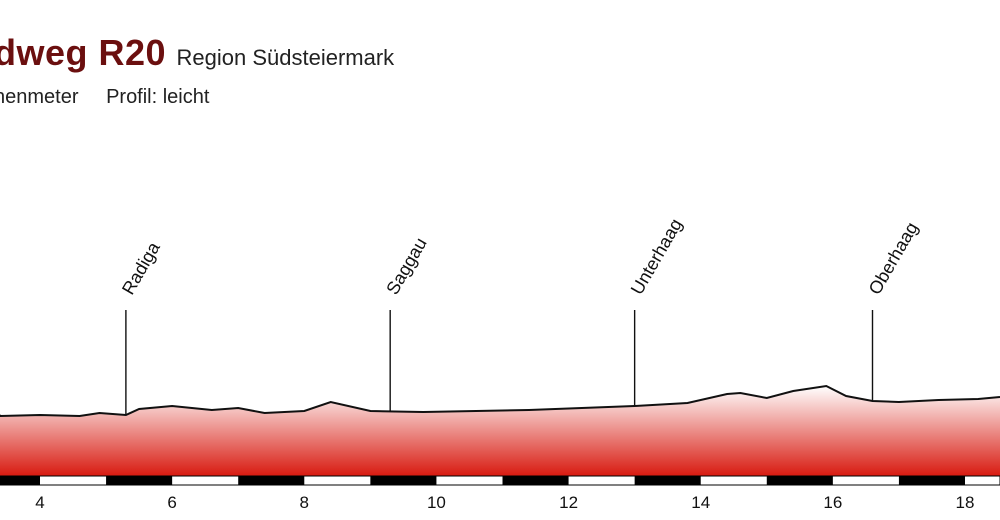  What do you see at coordinates (39, 502) in the screenshot?
I see `x-tick-label: 4` at bounding box center [39, 502].